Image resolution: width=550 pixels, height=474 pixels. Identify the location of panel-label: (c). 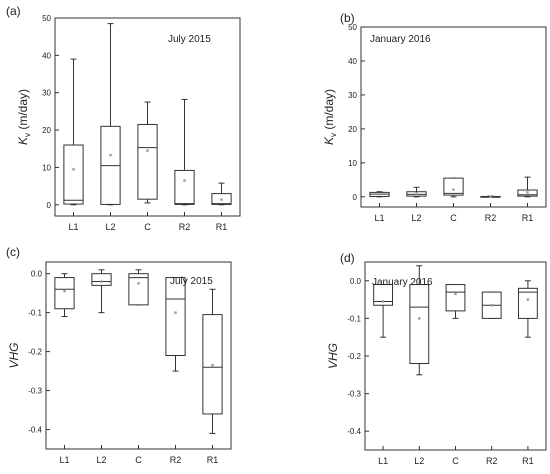
(13, 252).